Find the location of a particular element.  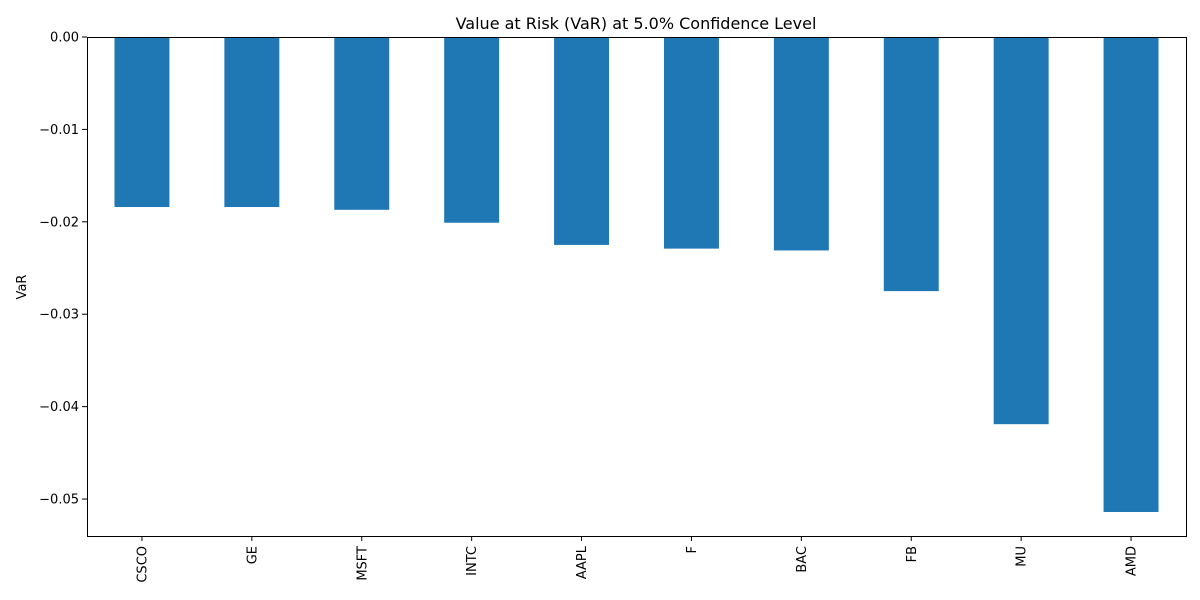

y-axis-label: VaR is located at coordinates (22, 287).